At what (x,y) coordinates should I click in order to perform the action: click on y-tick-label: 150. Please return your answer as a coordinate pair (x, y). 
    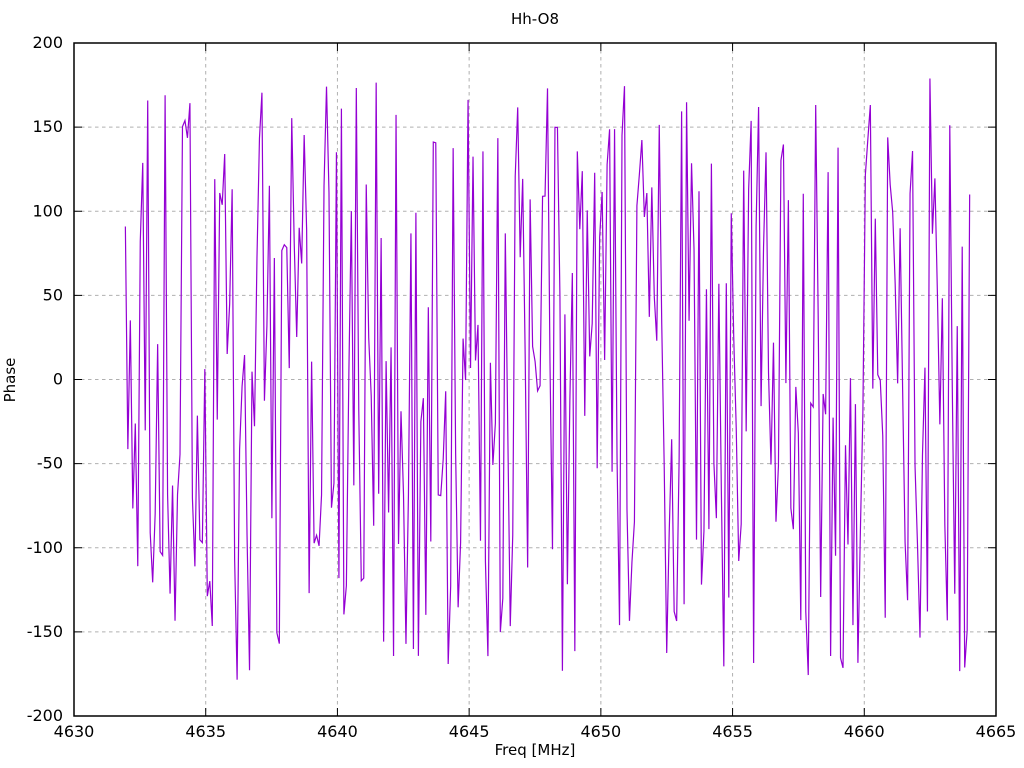
    Looking at the image, I should click on (47, 126).